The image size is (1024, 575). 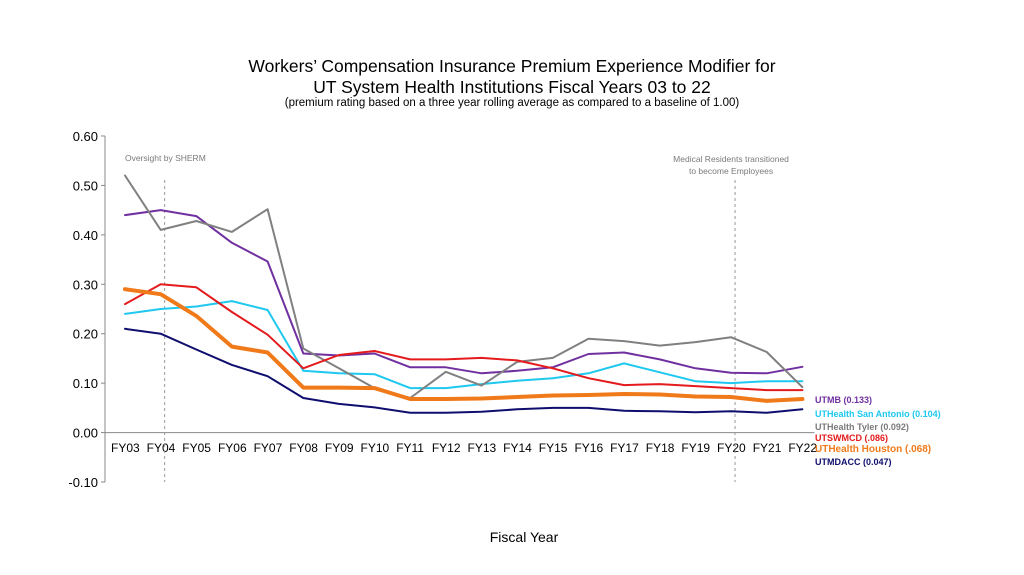 What do you see at coordinates (862, 427) in the screenshot?
I see `series-end-label: UTHealth Tyler (0.092)` at bounding box center [862, 427].